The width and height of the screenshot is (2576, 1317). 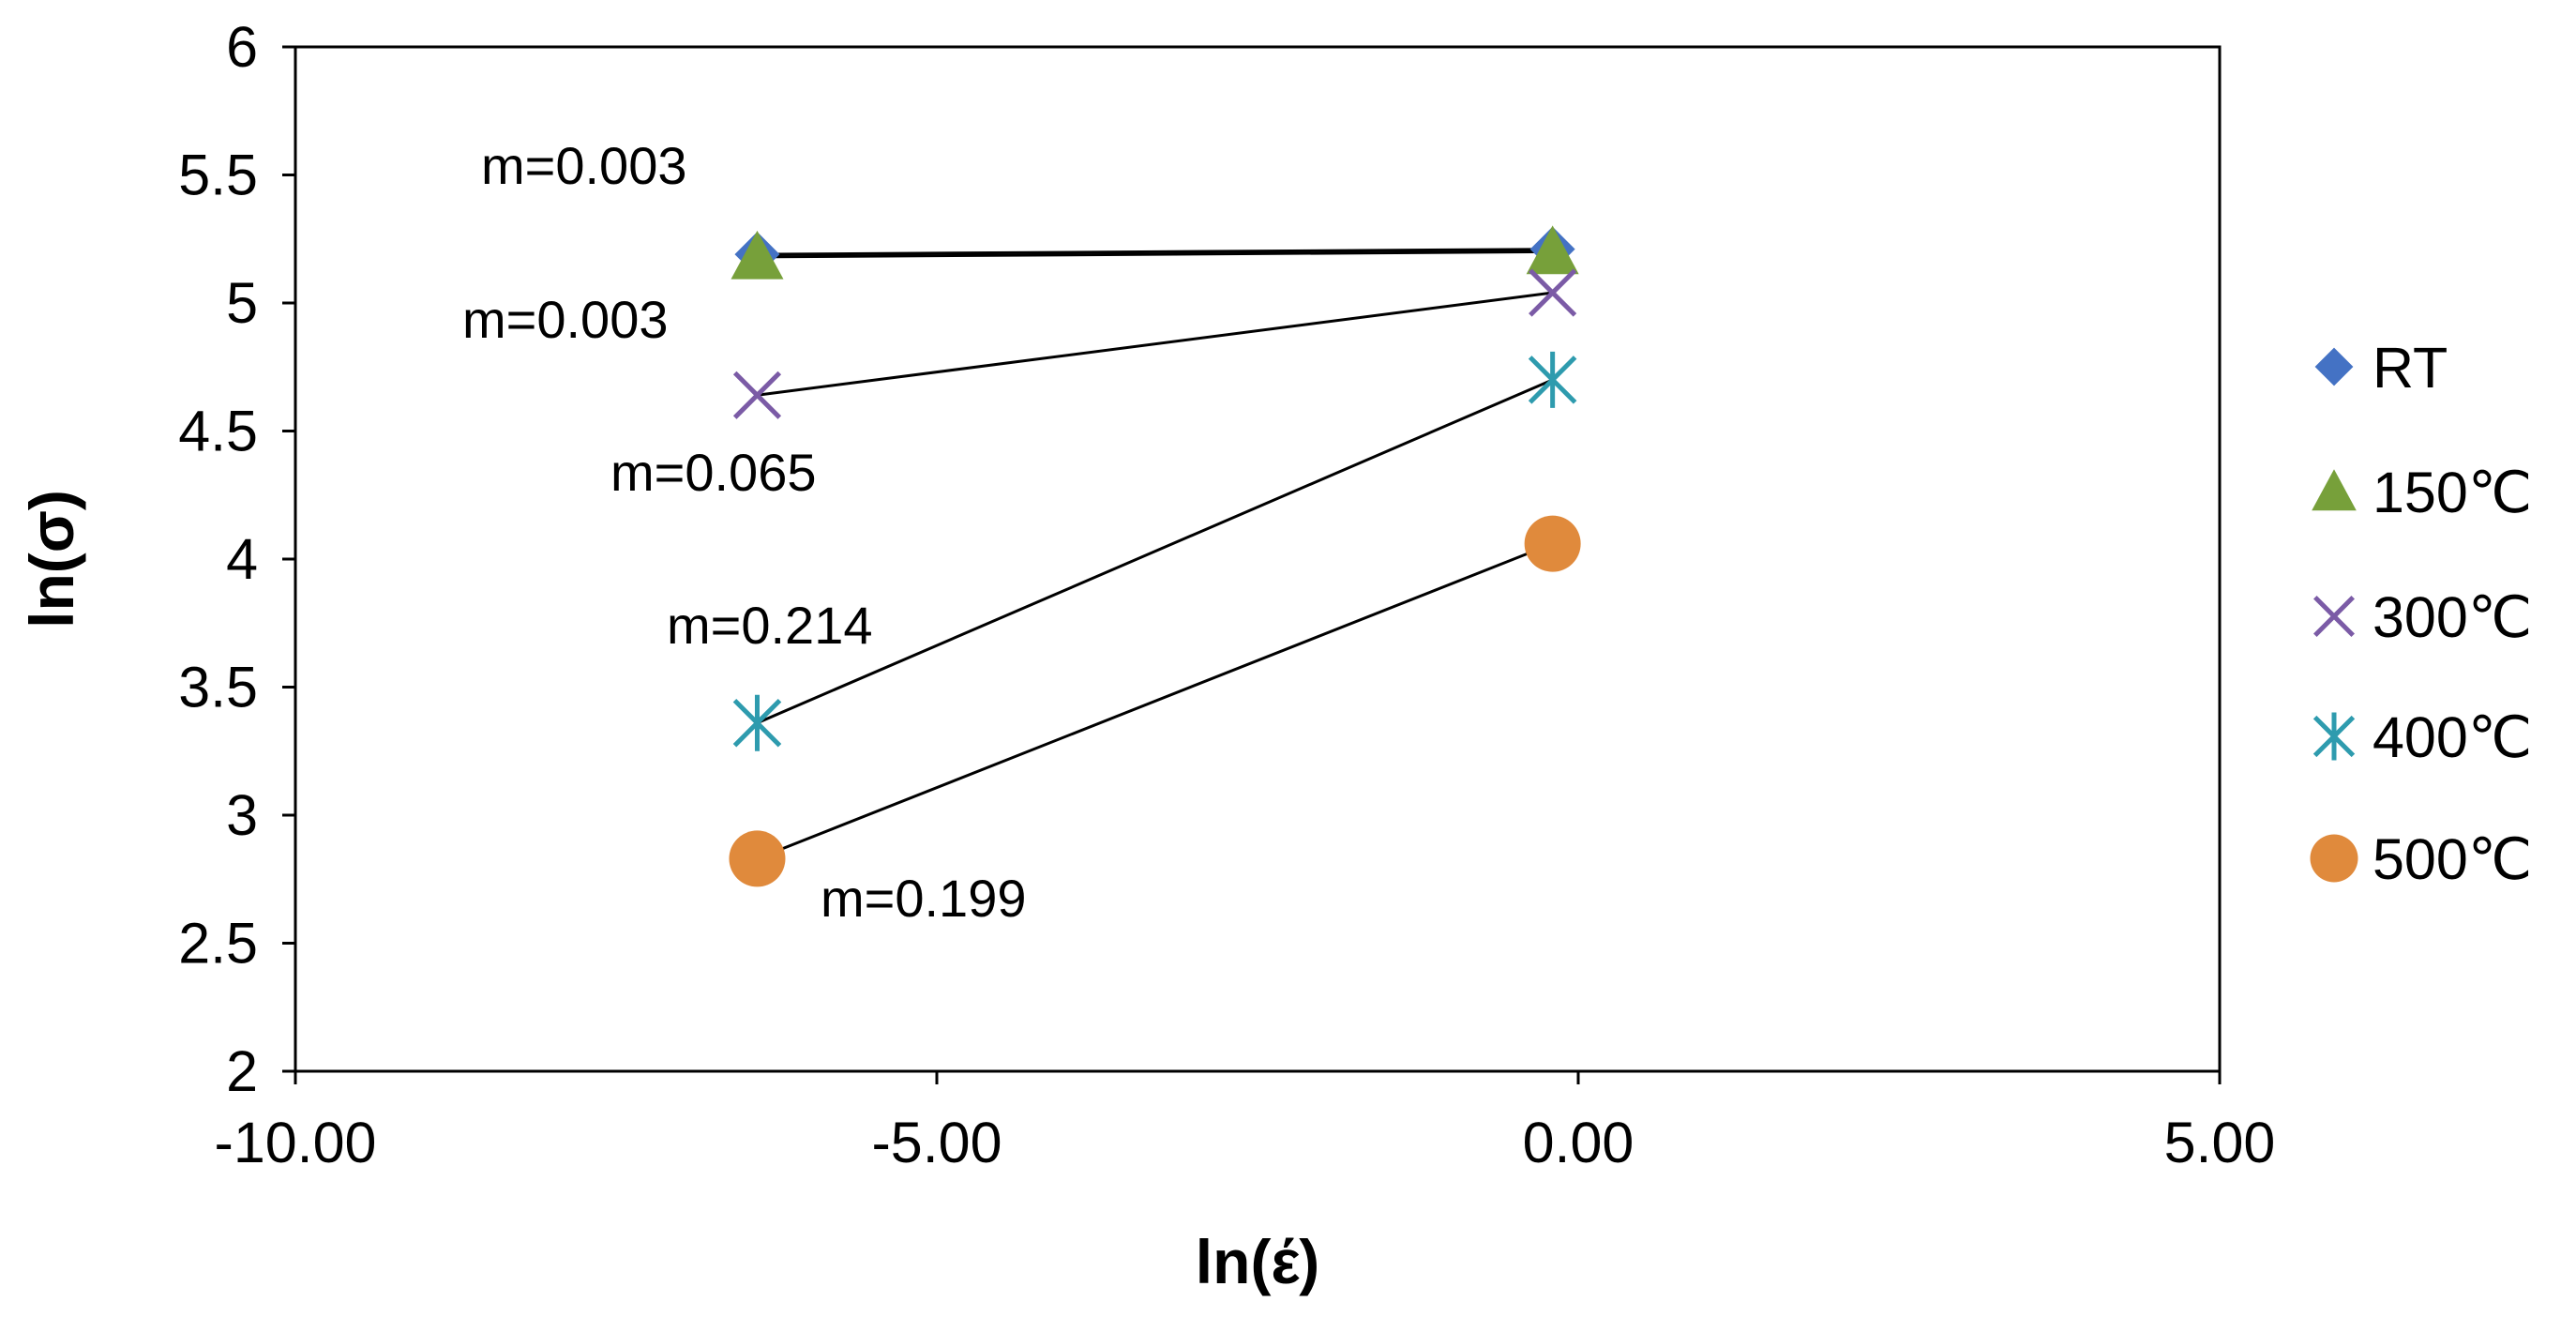 I want to click on y-tick-label: 5.5, so click(x=218, y=175).